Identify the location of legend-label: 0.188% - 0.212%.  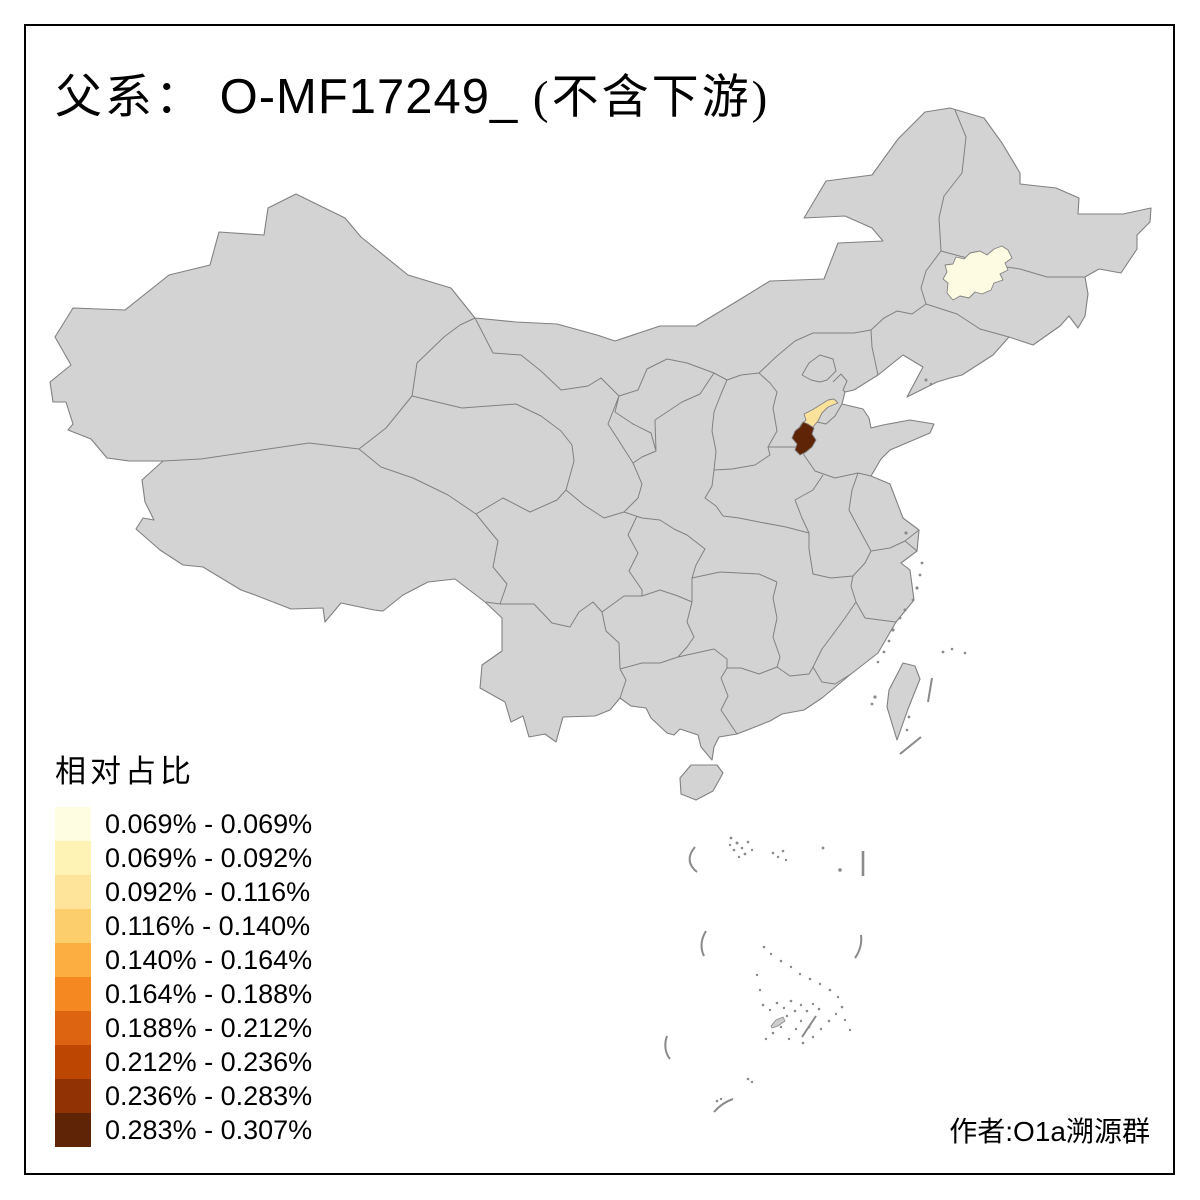
(209, 1027).